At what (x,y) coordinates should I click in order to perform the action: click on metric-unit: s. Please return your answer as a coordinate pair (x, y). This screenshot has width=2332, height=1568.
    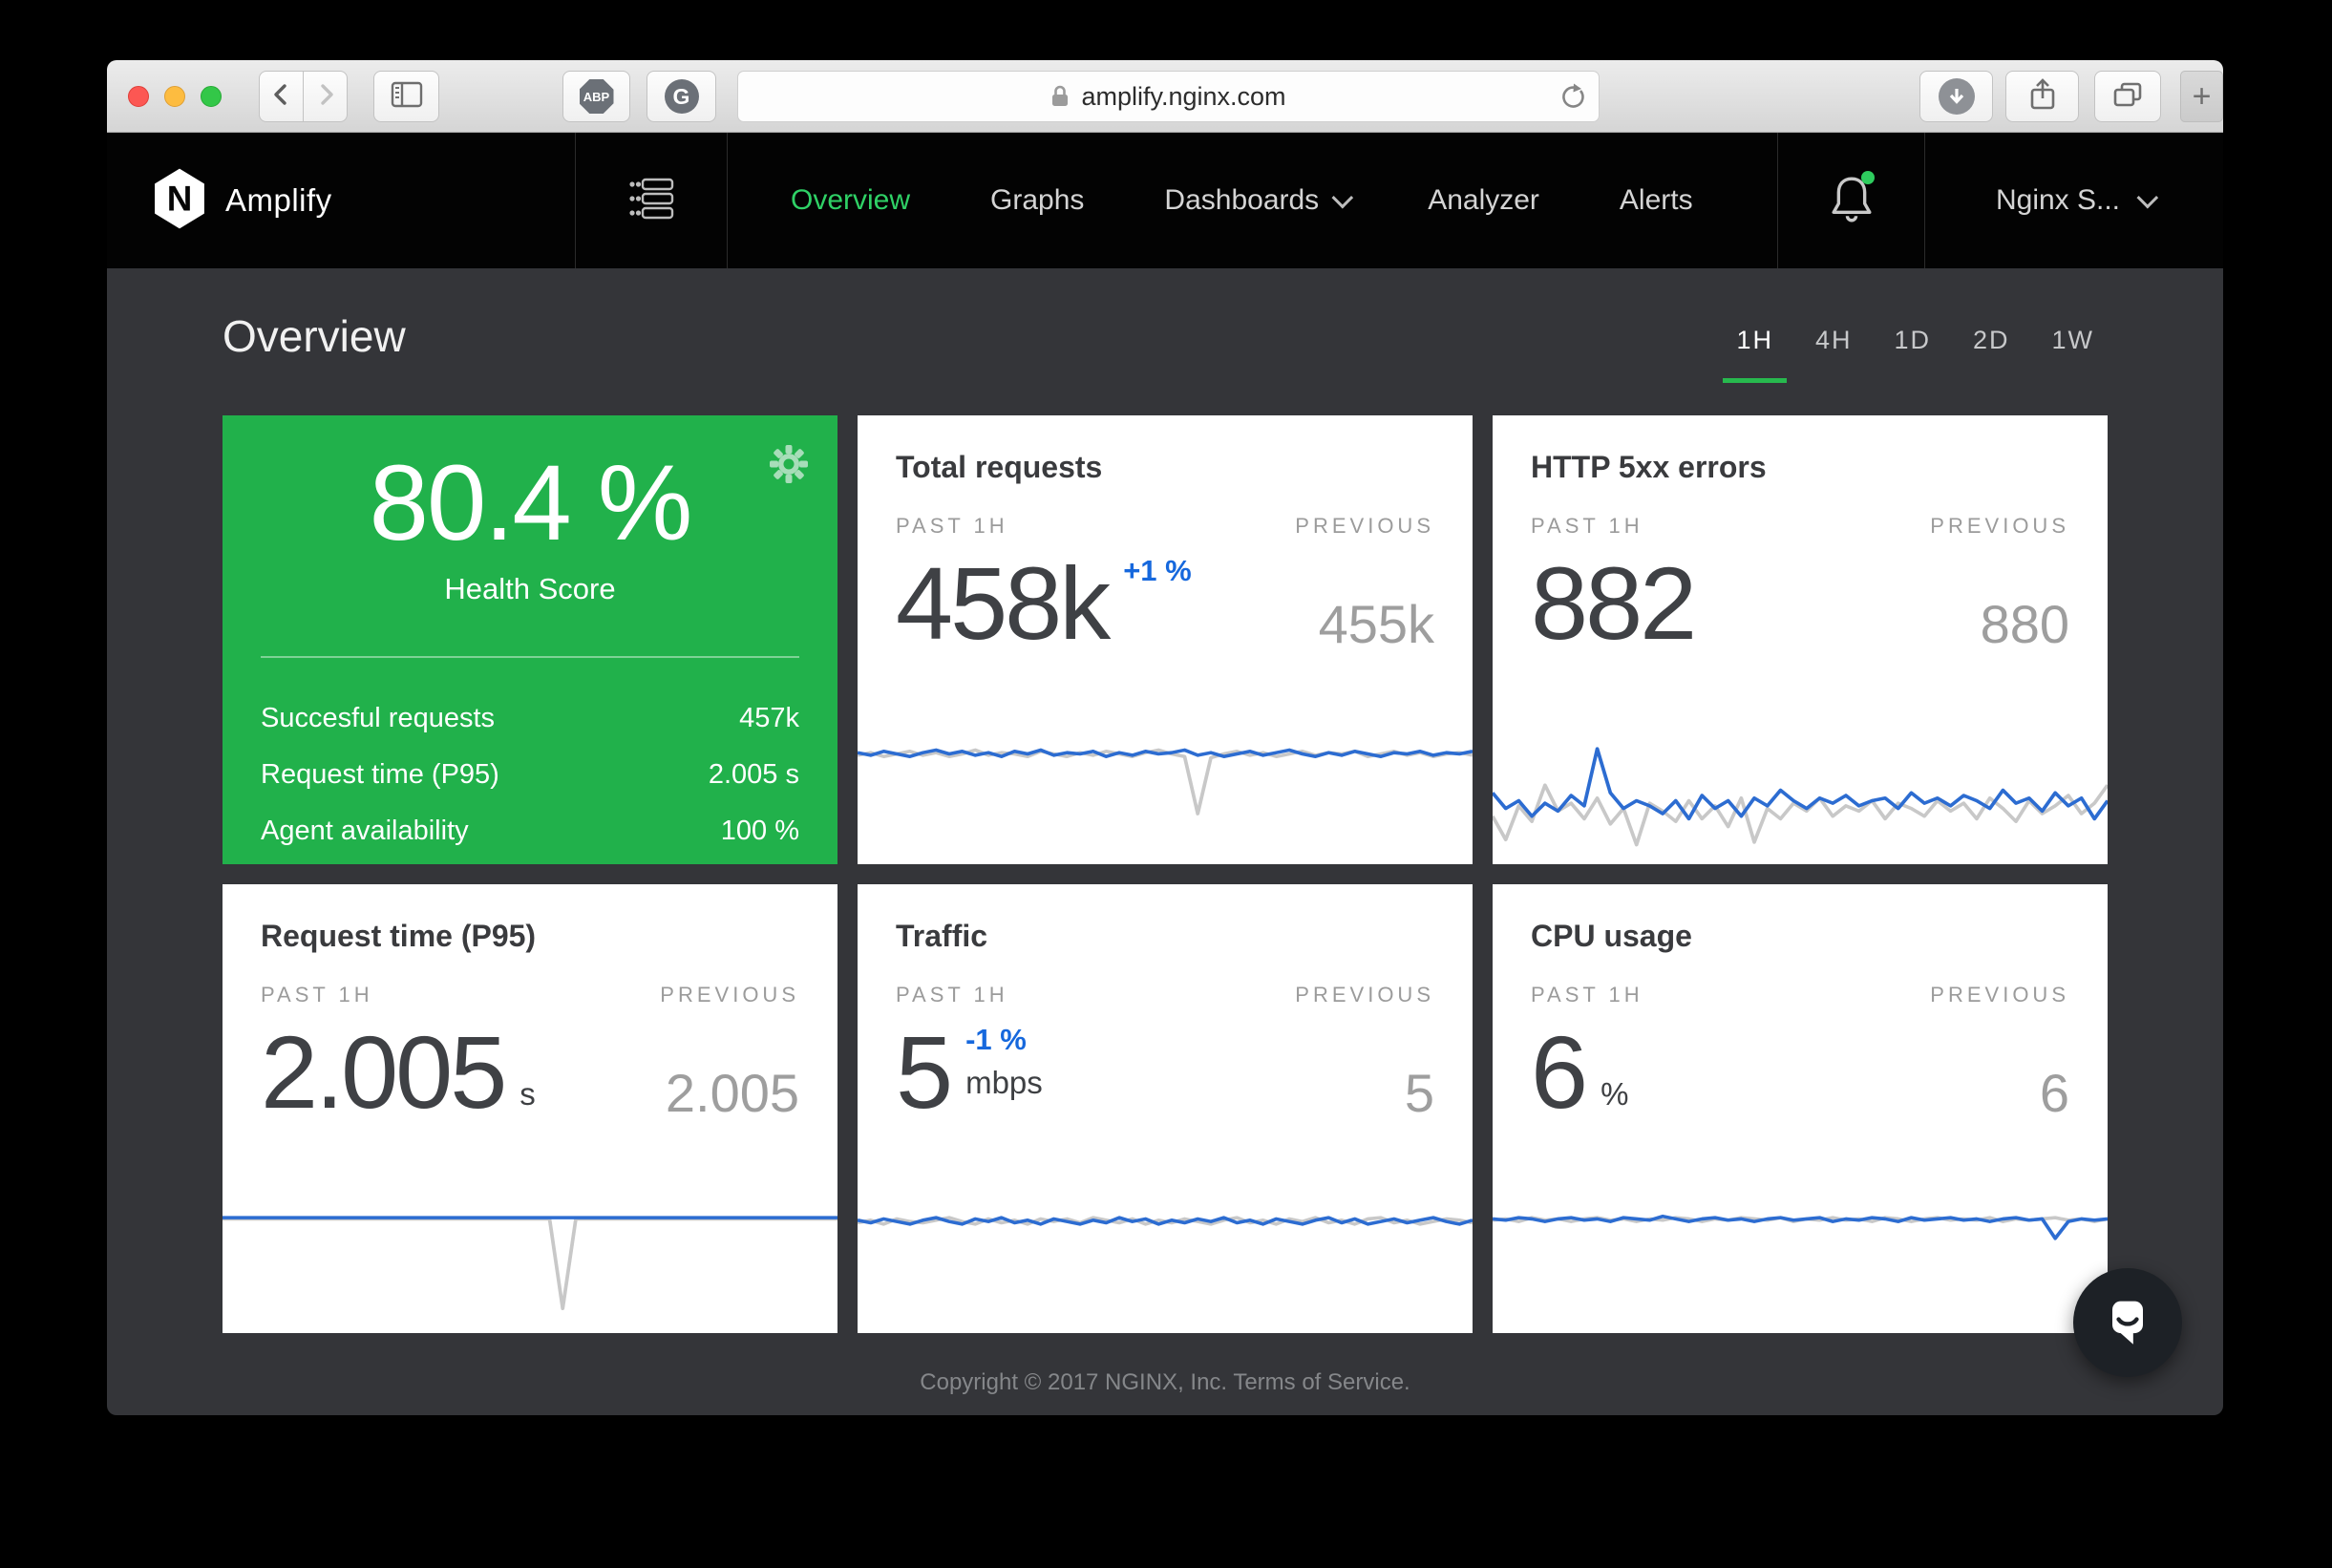
    Looking at the image, I should click on (527, 1094).